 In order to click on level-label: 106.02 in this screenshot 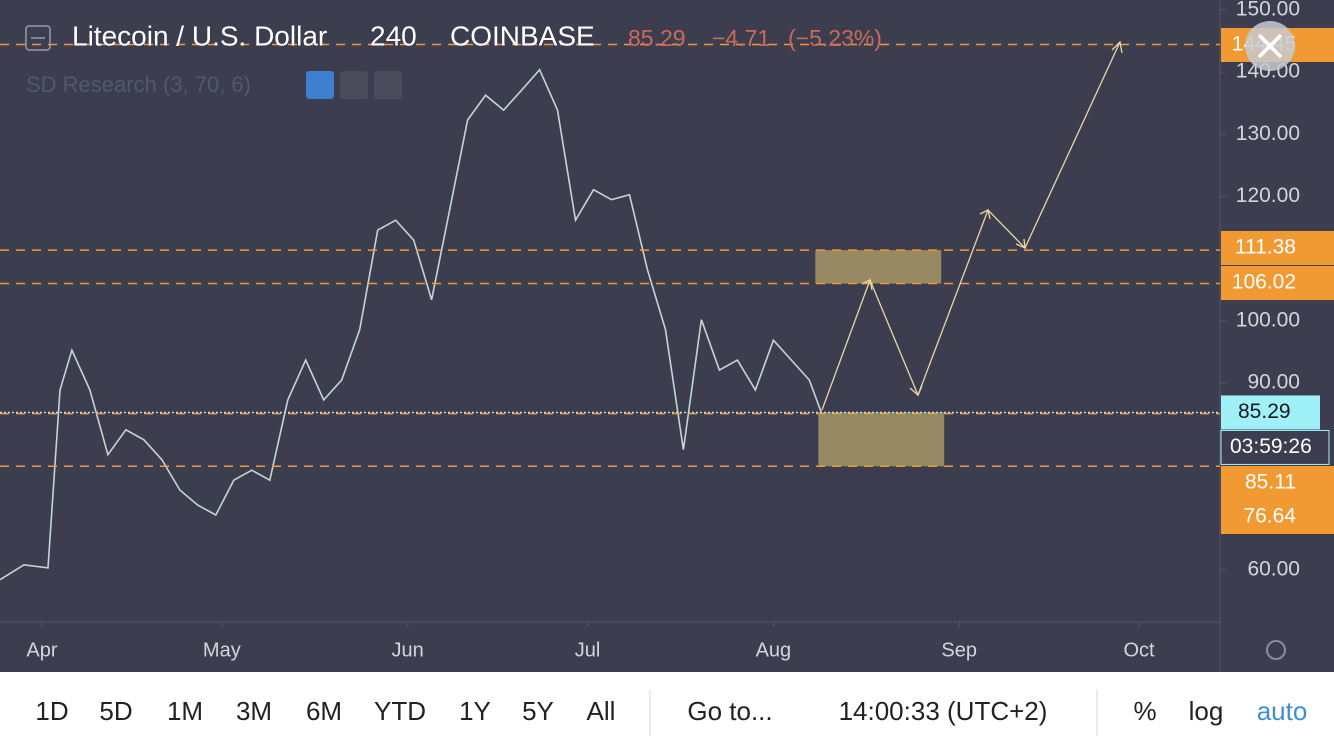, I will do `click(1264, 282)`.